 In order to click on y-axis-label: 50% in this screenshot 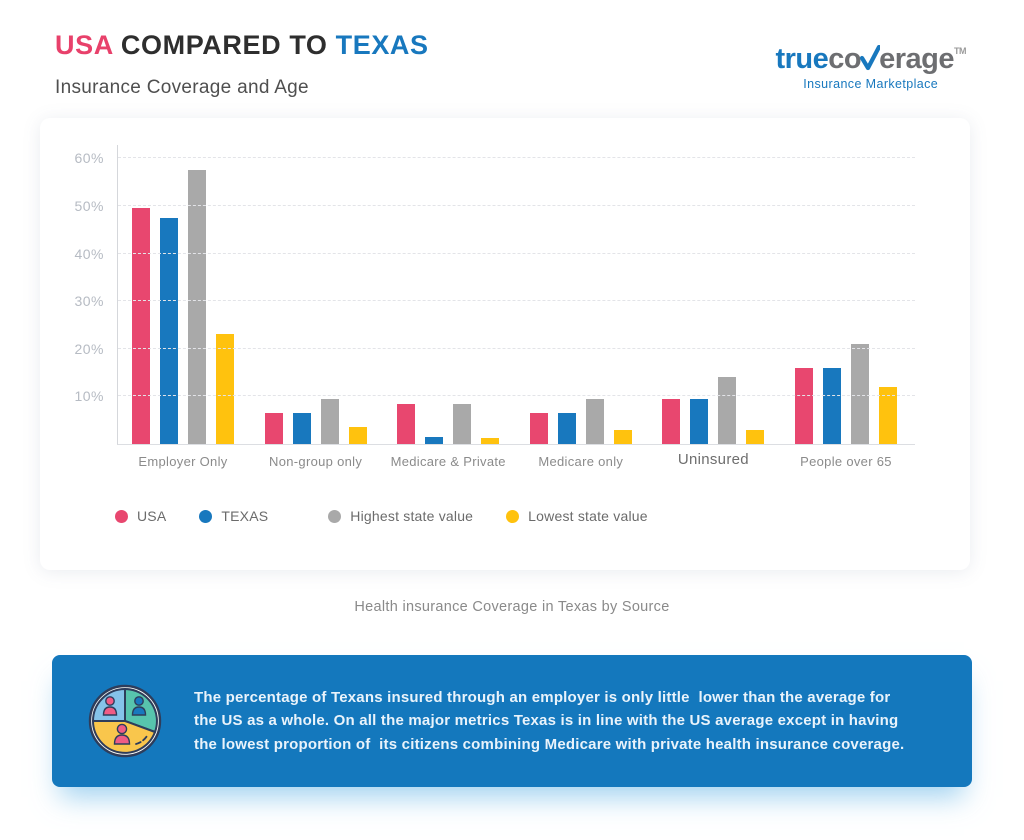, I will do `click(89, 205)`.